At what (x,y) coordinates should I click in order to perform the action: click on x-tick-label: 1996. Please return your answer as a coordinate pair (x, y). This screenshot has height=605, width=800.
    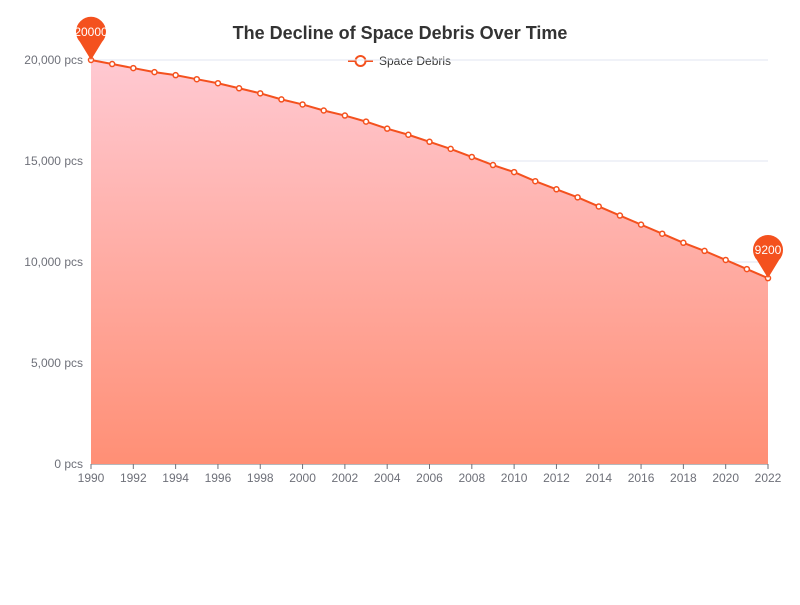
    Looking at the image, I should click on (218, 478).